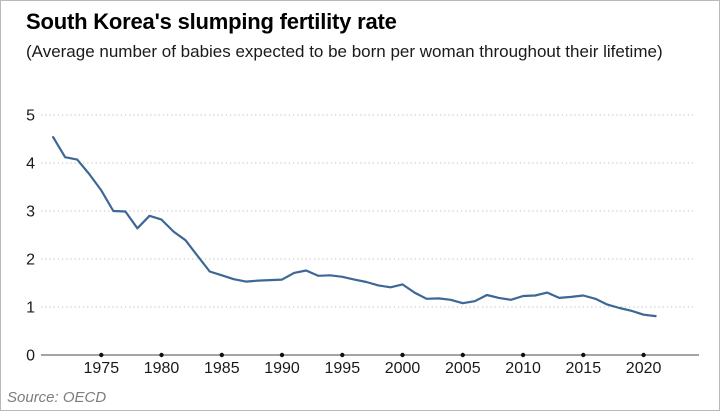 This screenshot has height=411, width=720. What do you see at coordinates (57, 397) in the screenshot?
I see `source-note: Source: OECD` at bounding box center [57, 397].